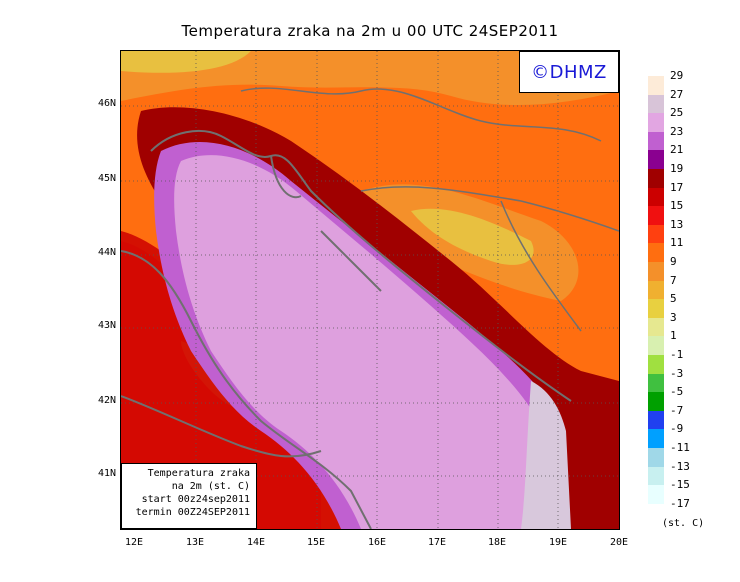  I want to click on land-cold-alps, so click(186, 62).